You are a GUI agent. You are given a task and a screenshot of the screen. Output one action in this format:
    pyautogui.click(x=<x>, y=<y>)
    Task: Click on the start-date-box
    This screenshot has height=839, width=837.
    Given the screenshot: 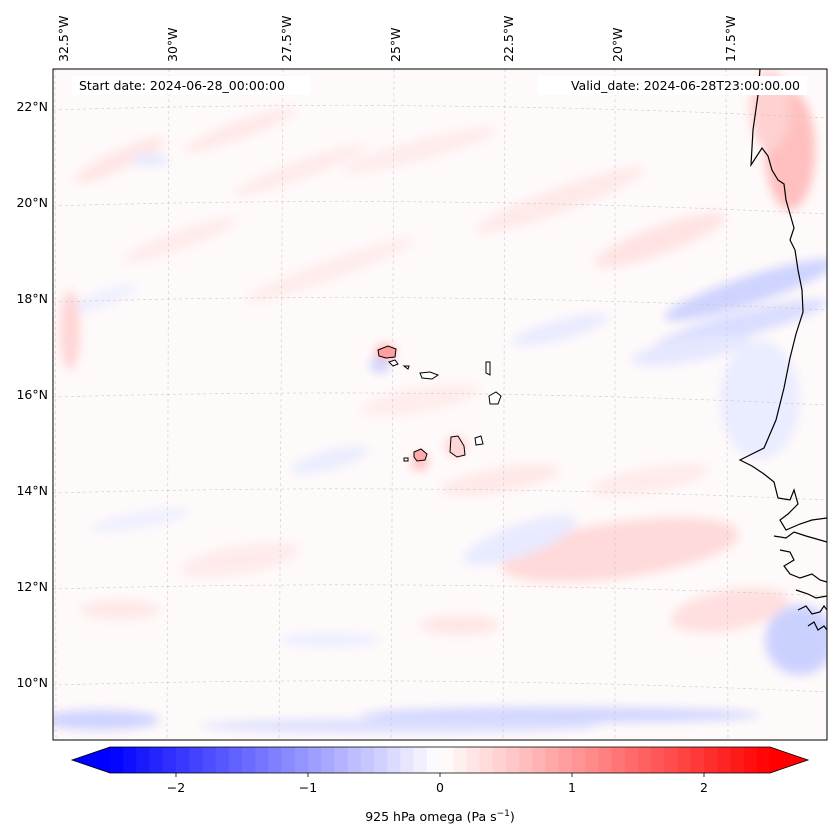 What is the action you would take?
    pyautogui.click(x=191, y=85)
    